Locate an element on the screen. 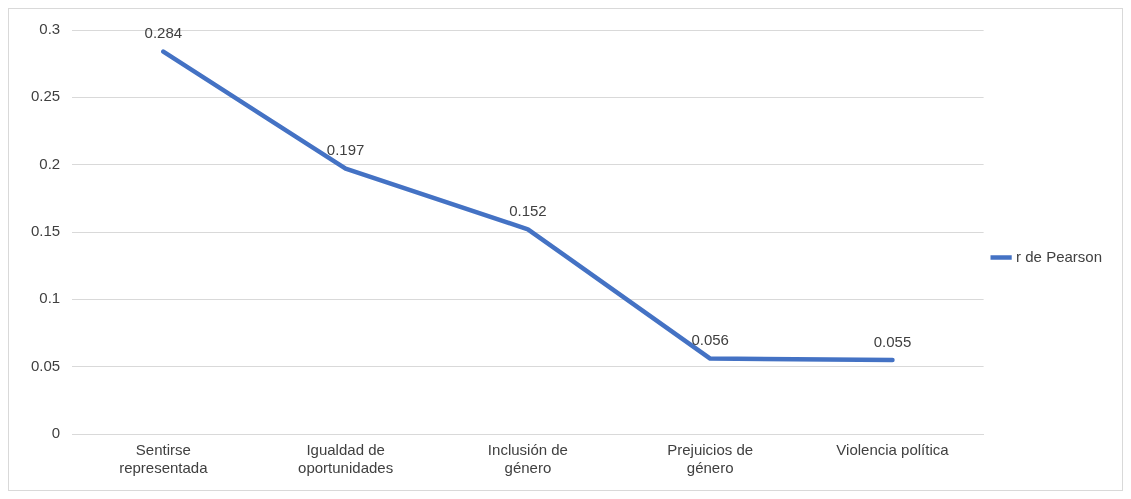 The height and width of the screenshot is (499, 1131). data-label: 0.197 is located at coordinates (345, 150).